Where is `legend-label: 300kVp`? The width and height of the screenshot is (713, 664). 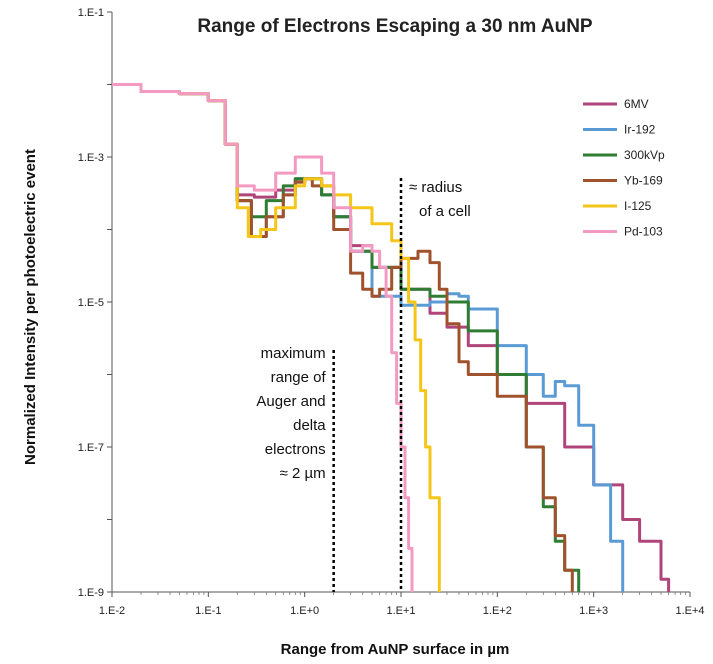
legend-label: 300kVp is located at coordinates (644, 155).